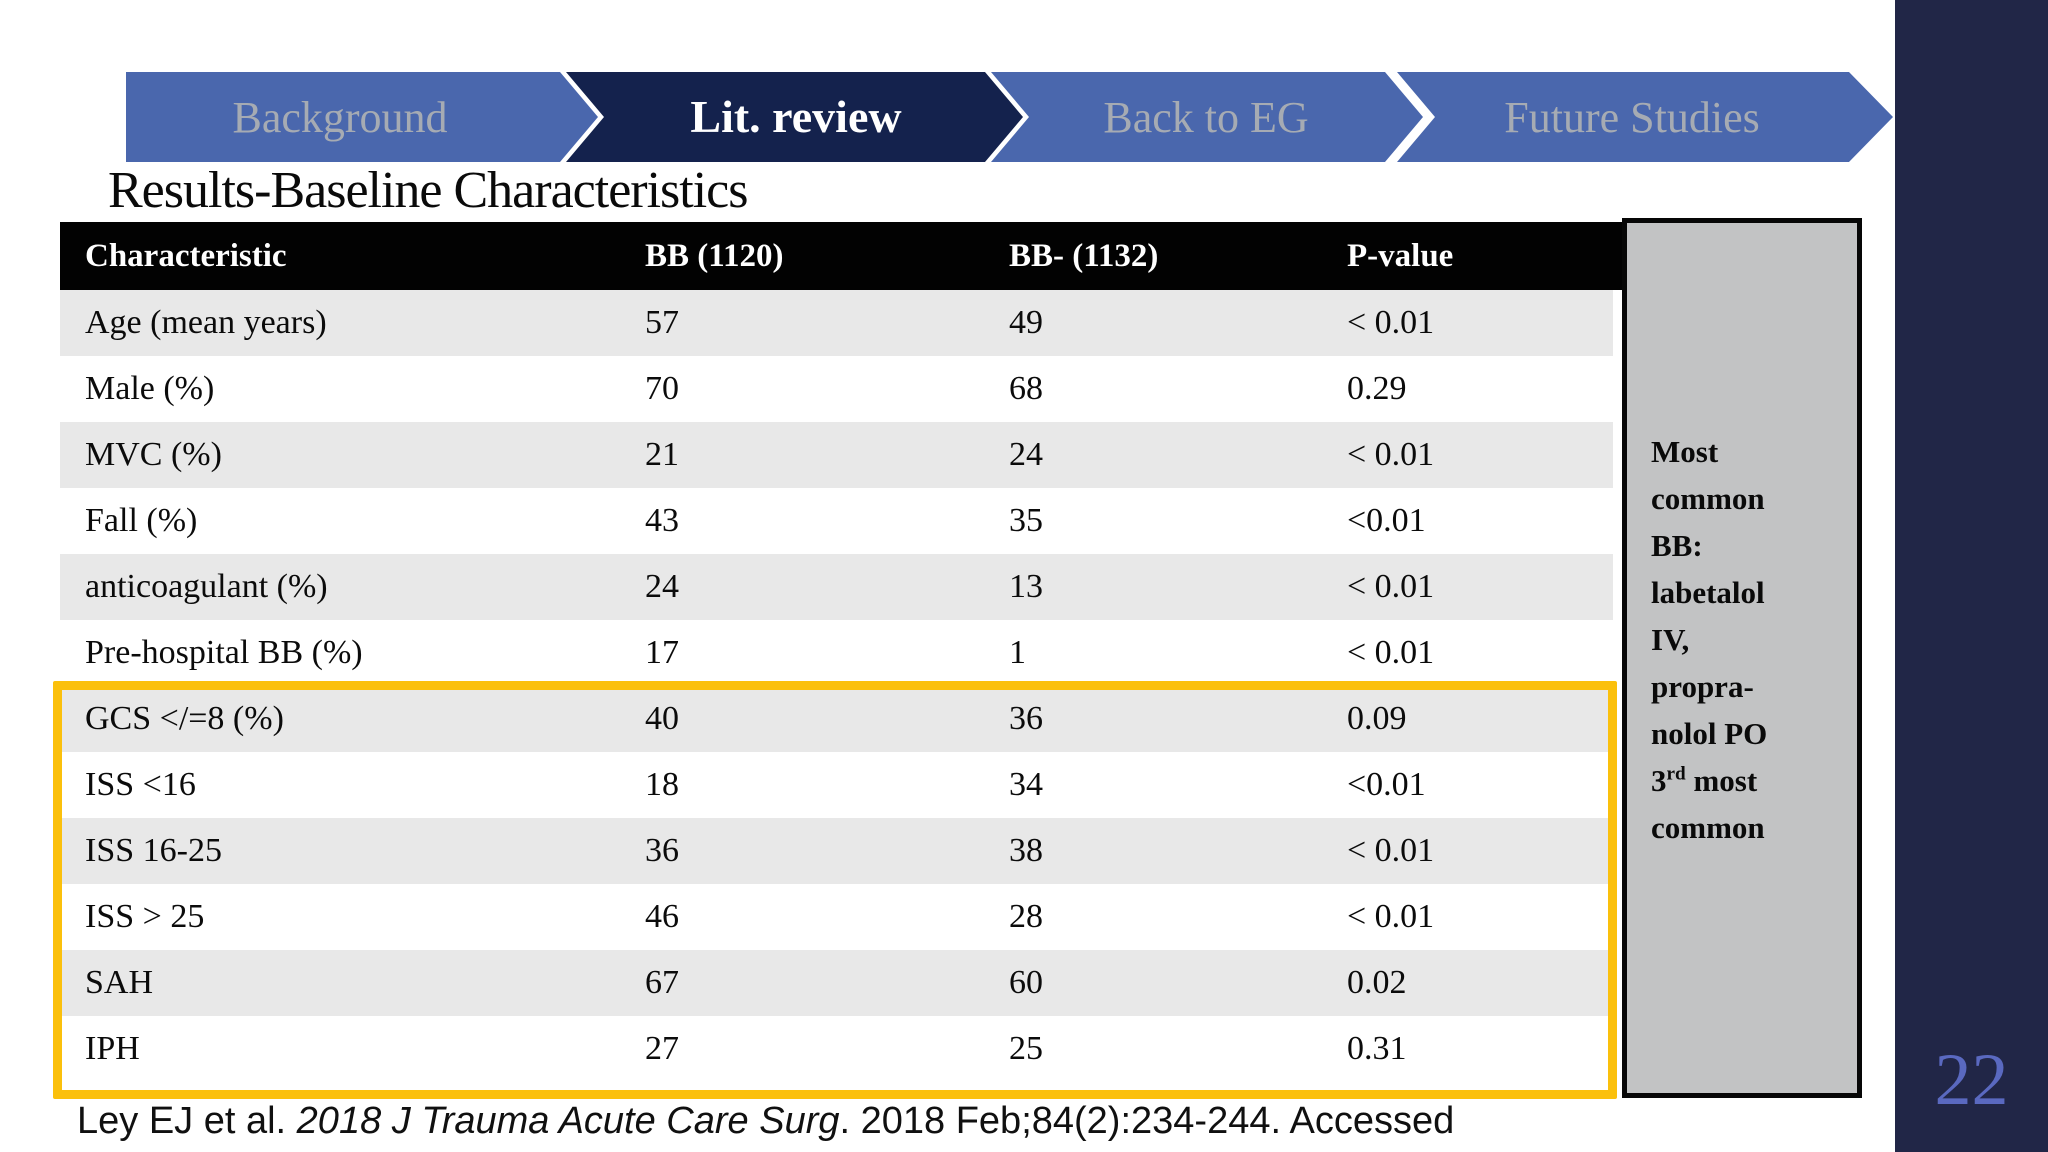  Describe the element at coordinates (1676, 774) in the screenshot. I see `sidebar-note-superscript: rd` at that location.